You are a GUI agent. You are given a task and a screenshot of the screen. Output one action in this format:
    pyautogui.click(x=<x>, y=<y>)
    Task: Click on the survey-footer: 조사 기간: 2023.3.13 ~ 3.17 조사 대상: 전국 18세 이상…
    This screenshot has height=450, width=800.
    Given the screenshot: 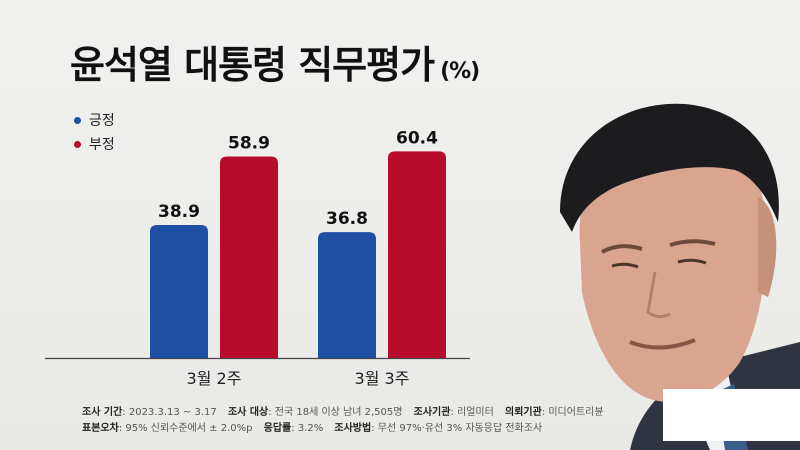 What is the action you would take?
    pyautogui.click(x=343, y=421)
    